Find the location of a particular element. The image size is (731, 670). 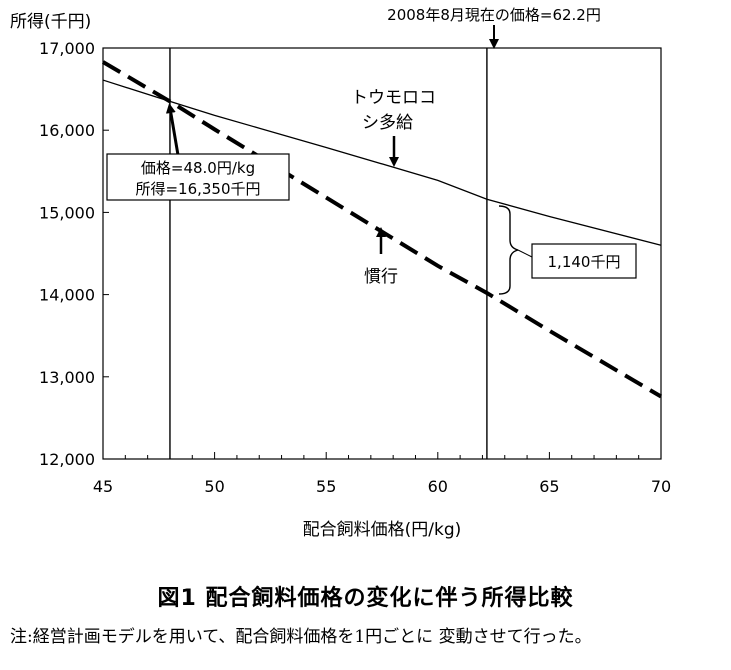

point-annotation-box is located at coordinates (198, 177).